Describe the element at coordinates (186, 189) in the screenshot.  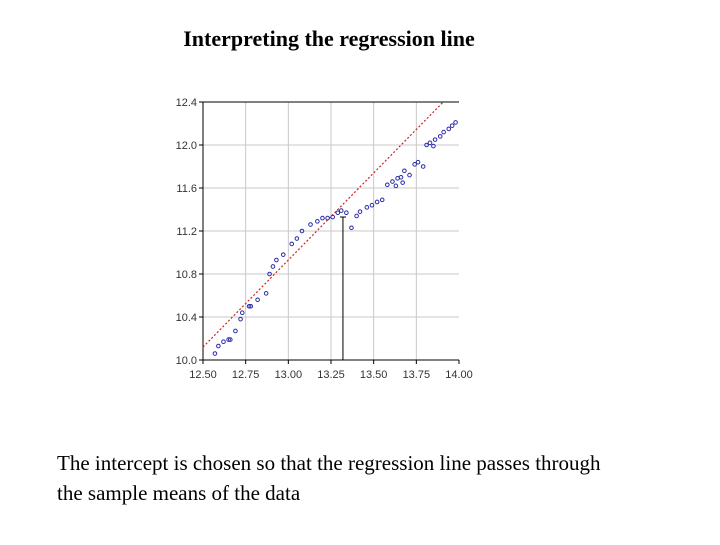
I see `y-tick-label: 11.6` at that location.